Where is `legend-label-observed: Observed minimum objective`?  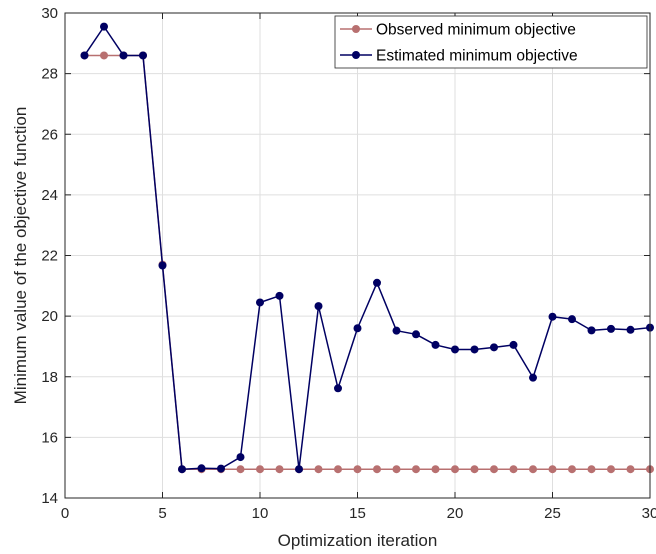
legend-label-observed: Observed minimum objective is located at coordinates (476, 30).